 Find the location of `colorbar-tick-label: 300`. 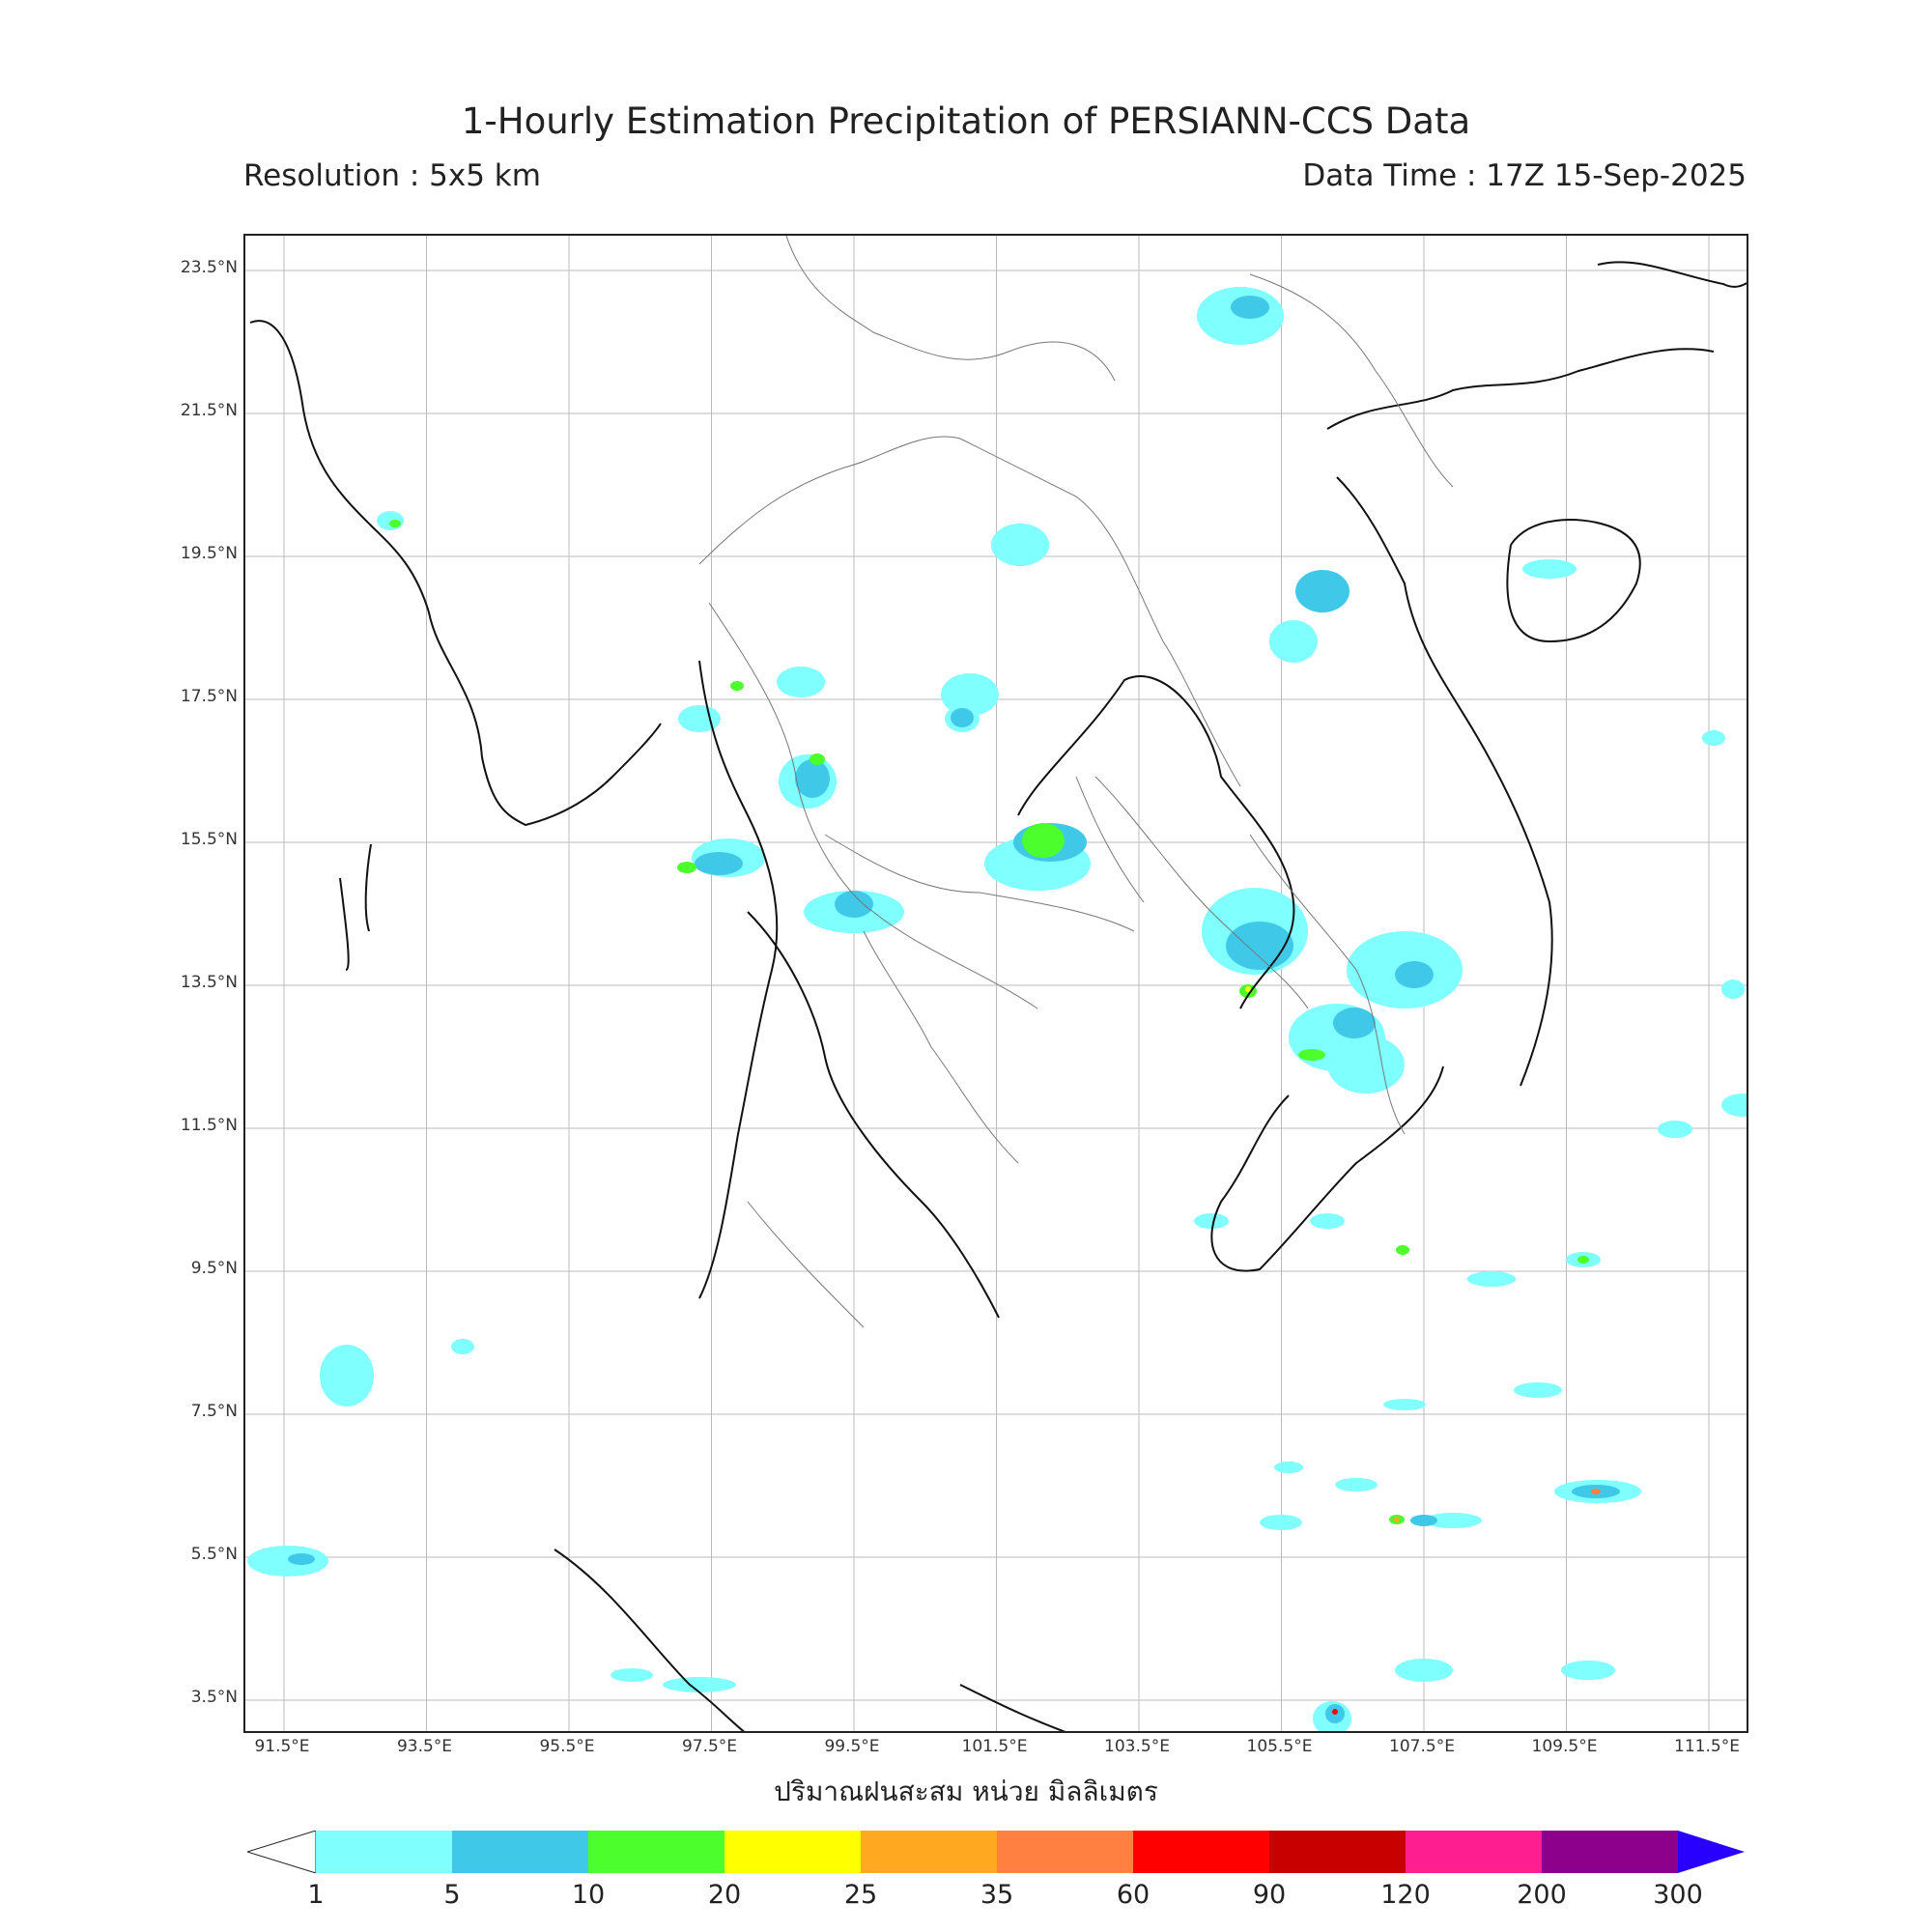

colorbar-tick-label: 300 is located at coordinates (1678, 1895).